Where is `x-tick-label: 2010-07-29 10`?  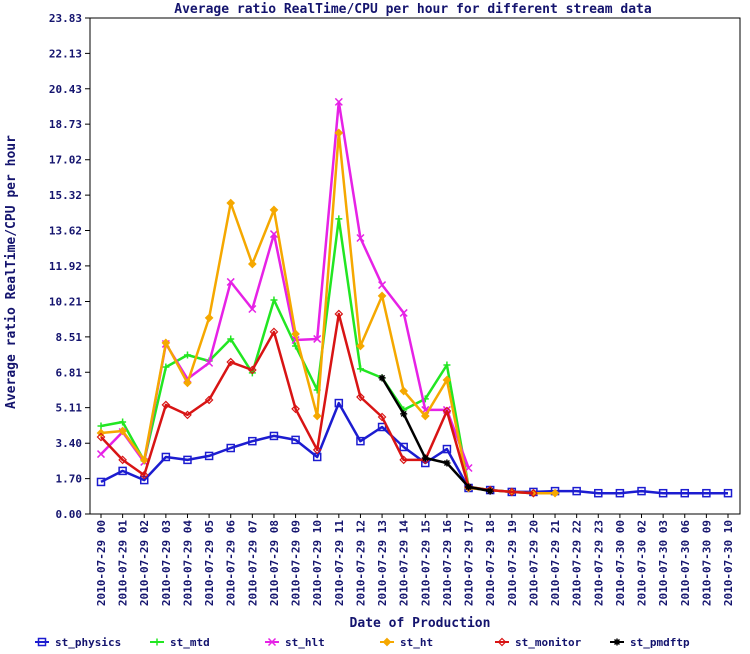
x-tick-label: 2010-07-29 10 is located at coordinates (317, 563).